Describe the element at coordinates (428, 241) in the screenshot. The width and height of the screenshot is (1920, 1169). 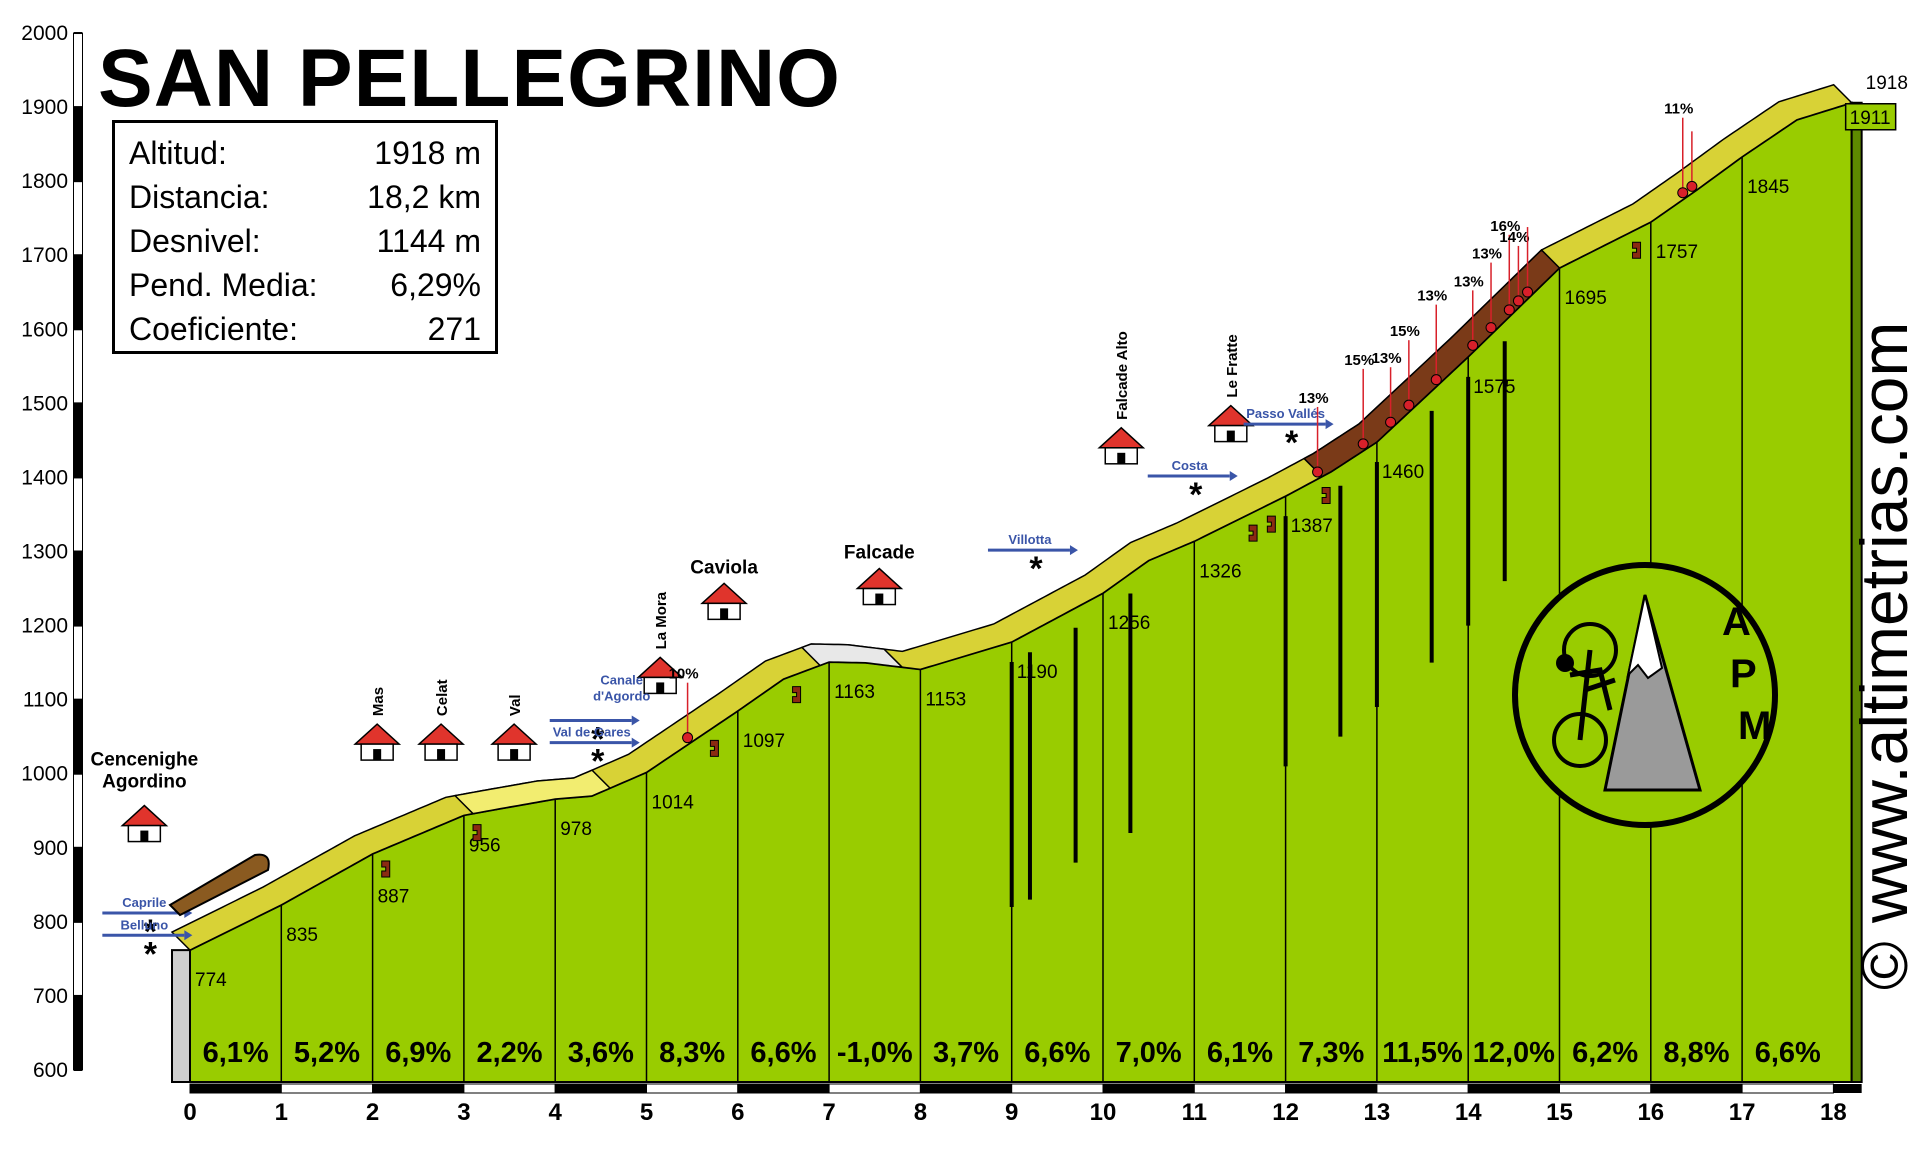
I see `stat-value: 1144 m` at that location.